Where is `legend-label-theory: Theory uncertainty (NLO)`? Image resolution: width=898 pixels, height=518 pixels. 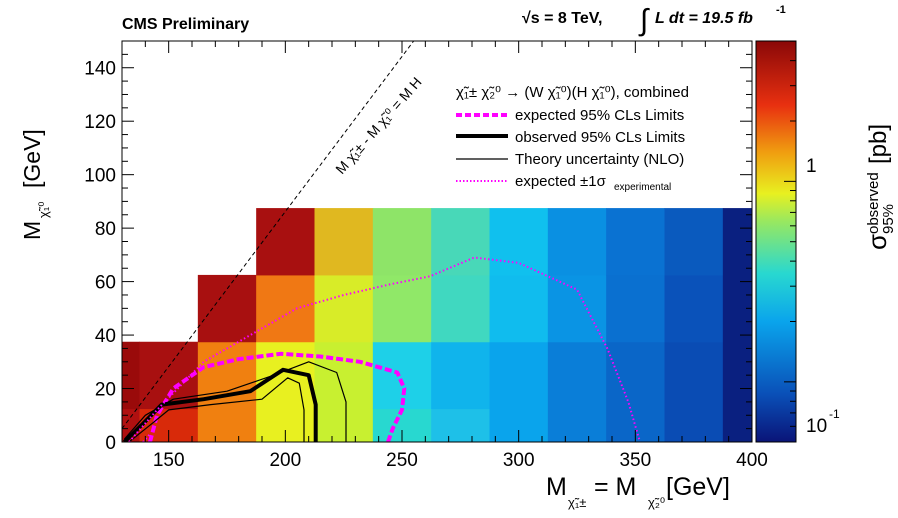
legend-label-theory: Theory uncertainty (NLO) is located at coordinates (599, 159).